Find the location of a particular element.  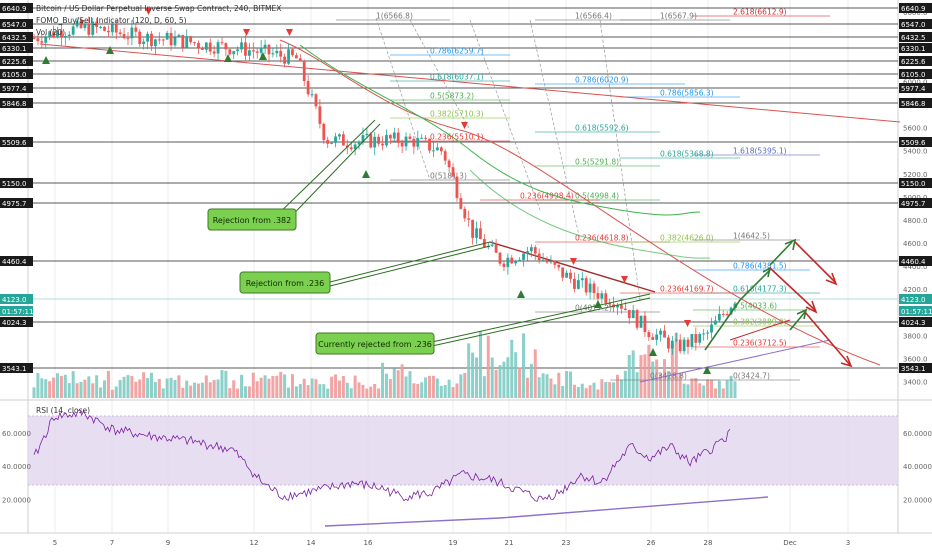

annotation-236-text: Rejection from .236 is located at coordinates (285, 283).